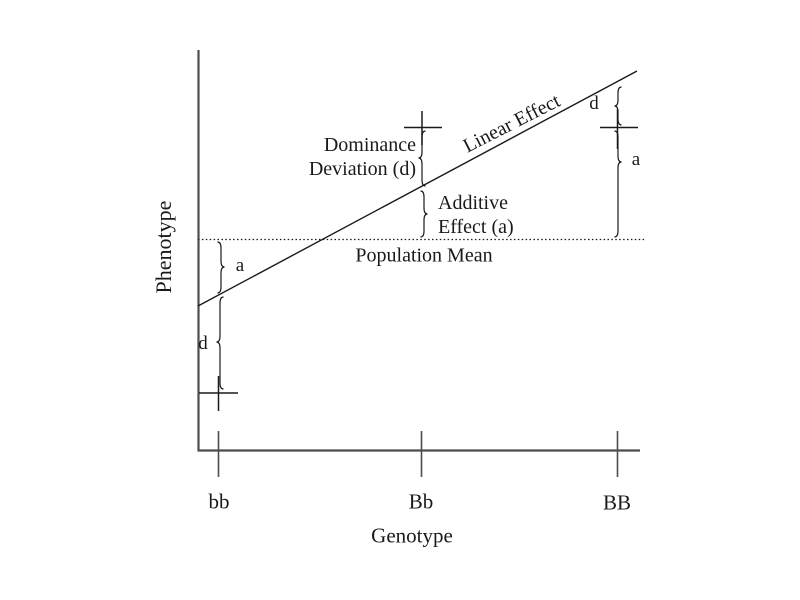 Image resolution: width=800 pixels, height=600 pixels. What do you see at coordinates (618, 106) in the screenshot?
I see `brace-dominance-BB` at bounding box center [618, 106].